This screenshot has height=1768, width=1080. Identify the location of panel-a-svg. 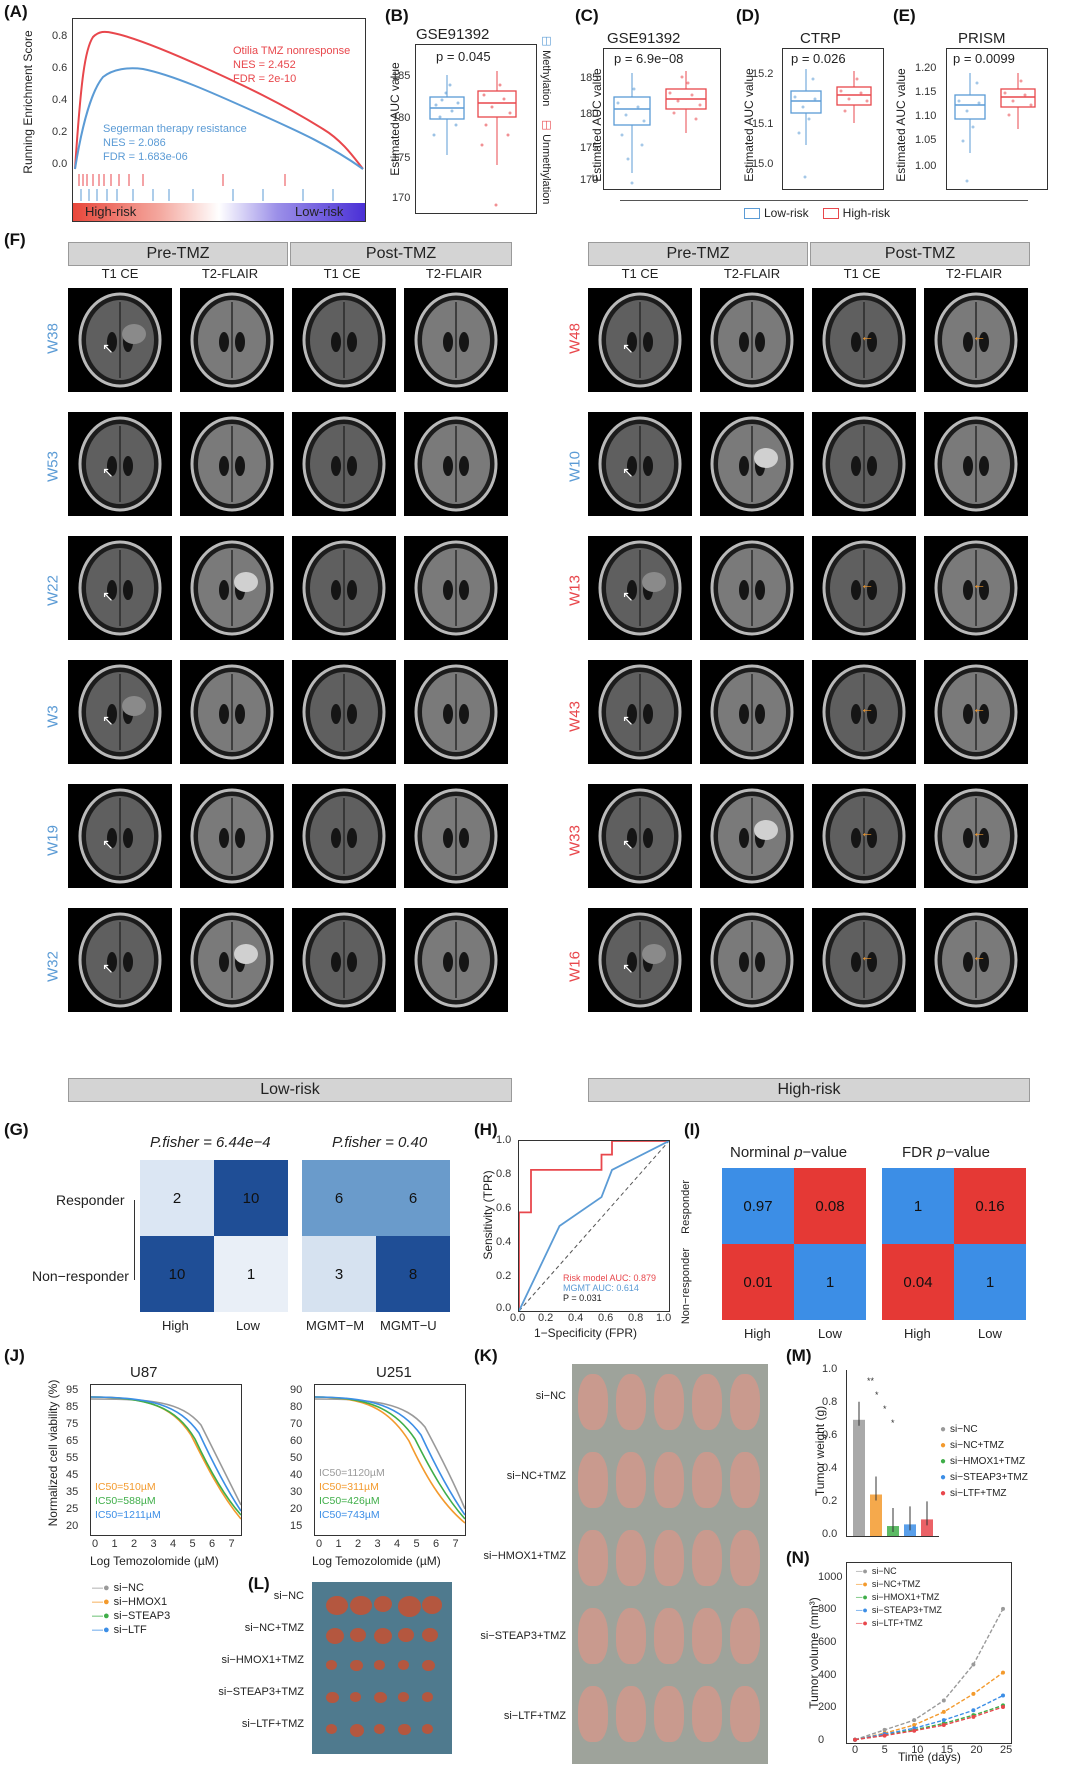
(219, 115).